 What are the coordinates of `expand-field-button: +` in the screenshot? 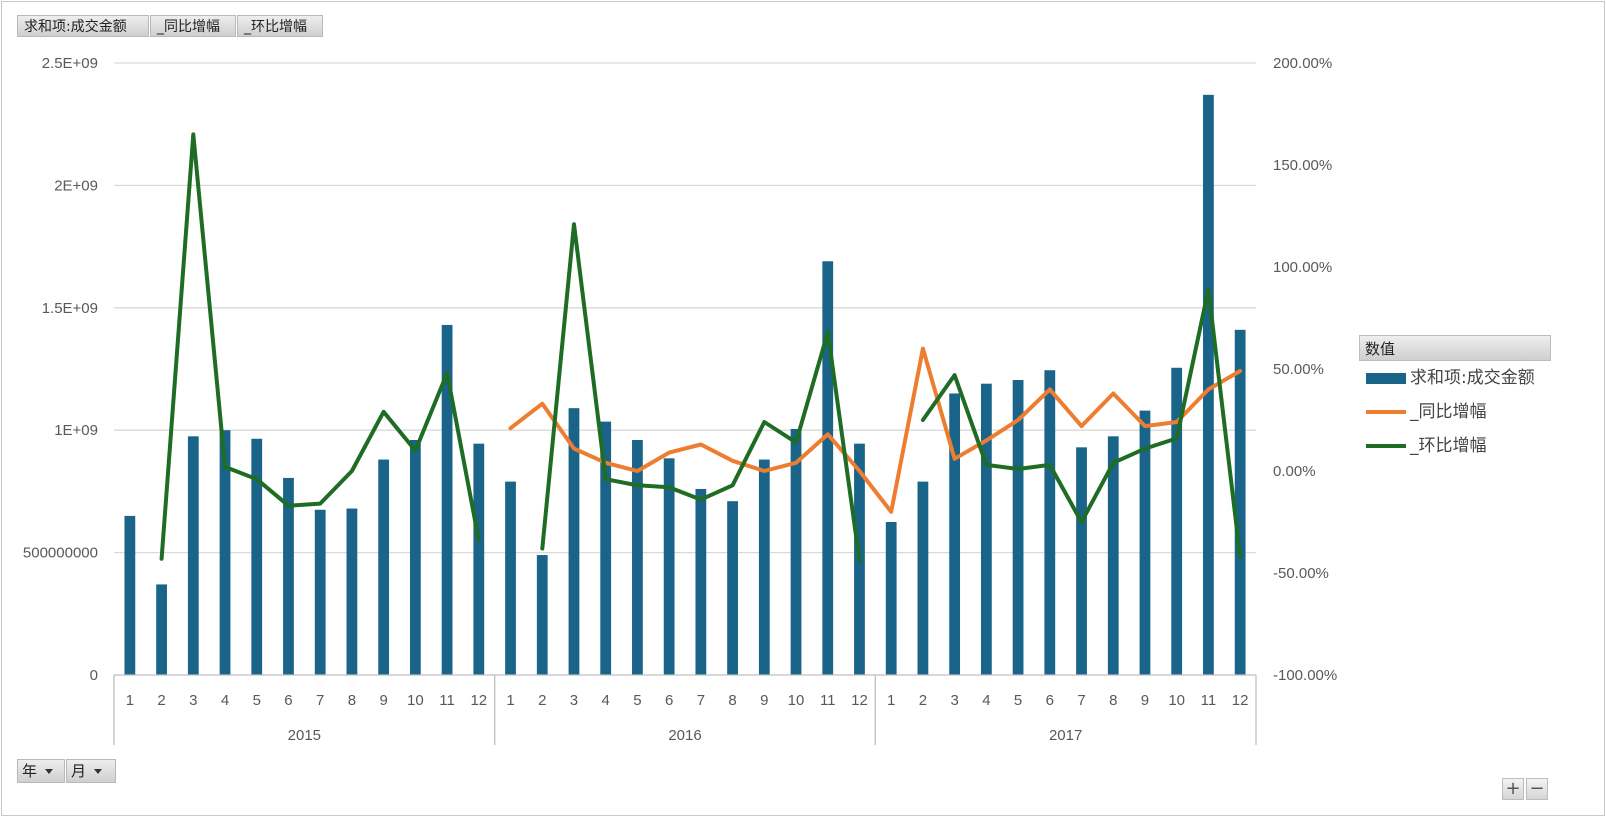 It's located at (1513, 789).